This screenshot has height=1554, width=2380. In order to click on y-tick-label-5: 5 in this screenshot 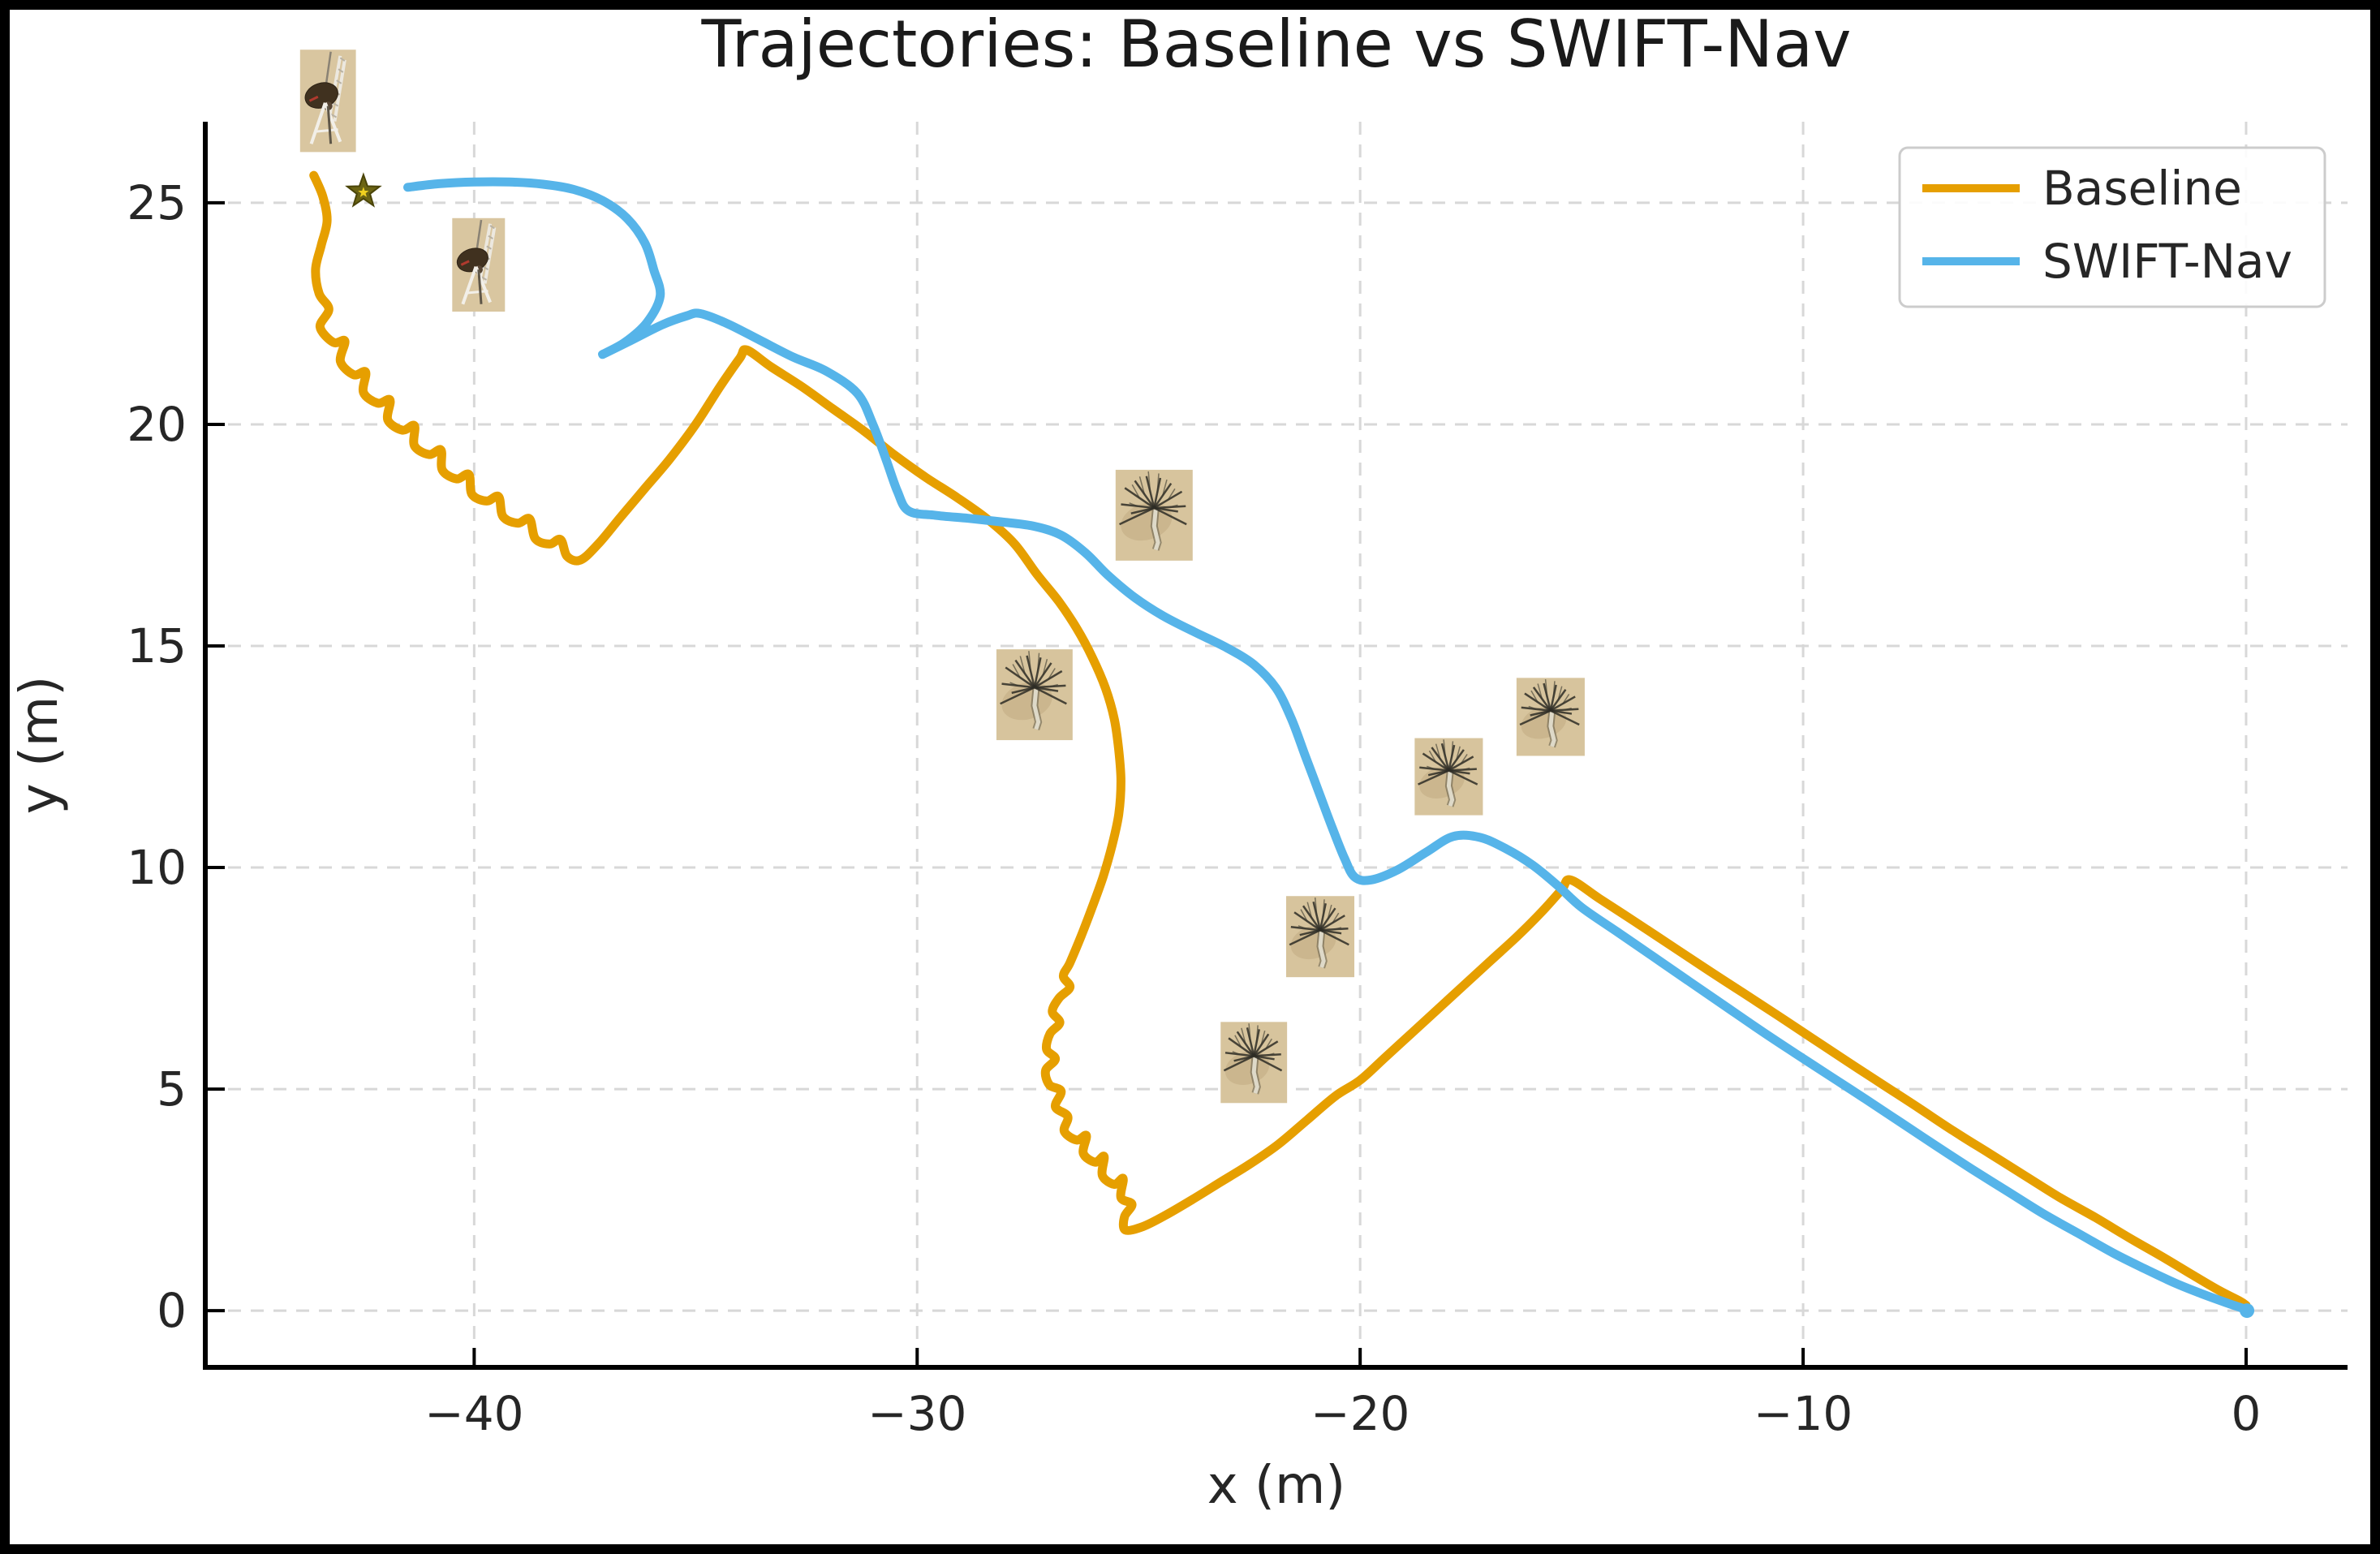, I will do `click(172, 1089)`.